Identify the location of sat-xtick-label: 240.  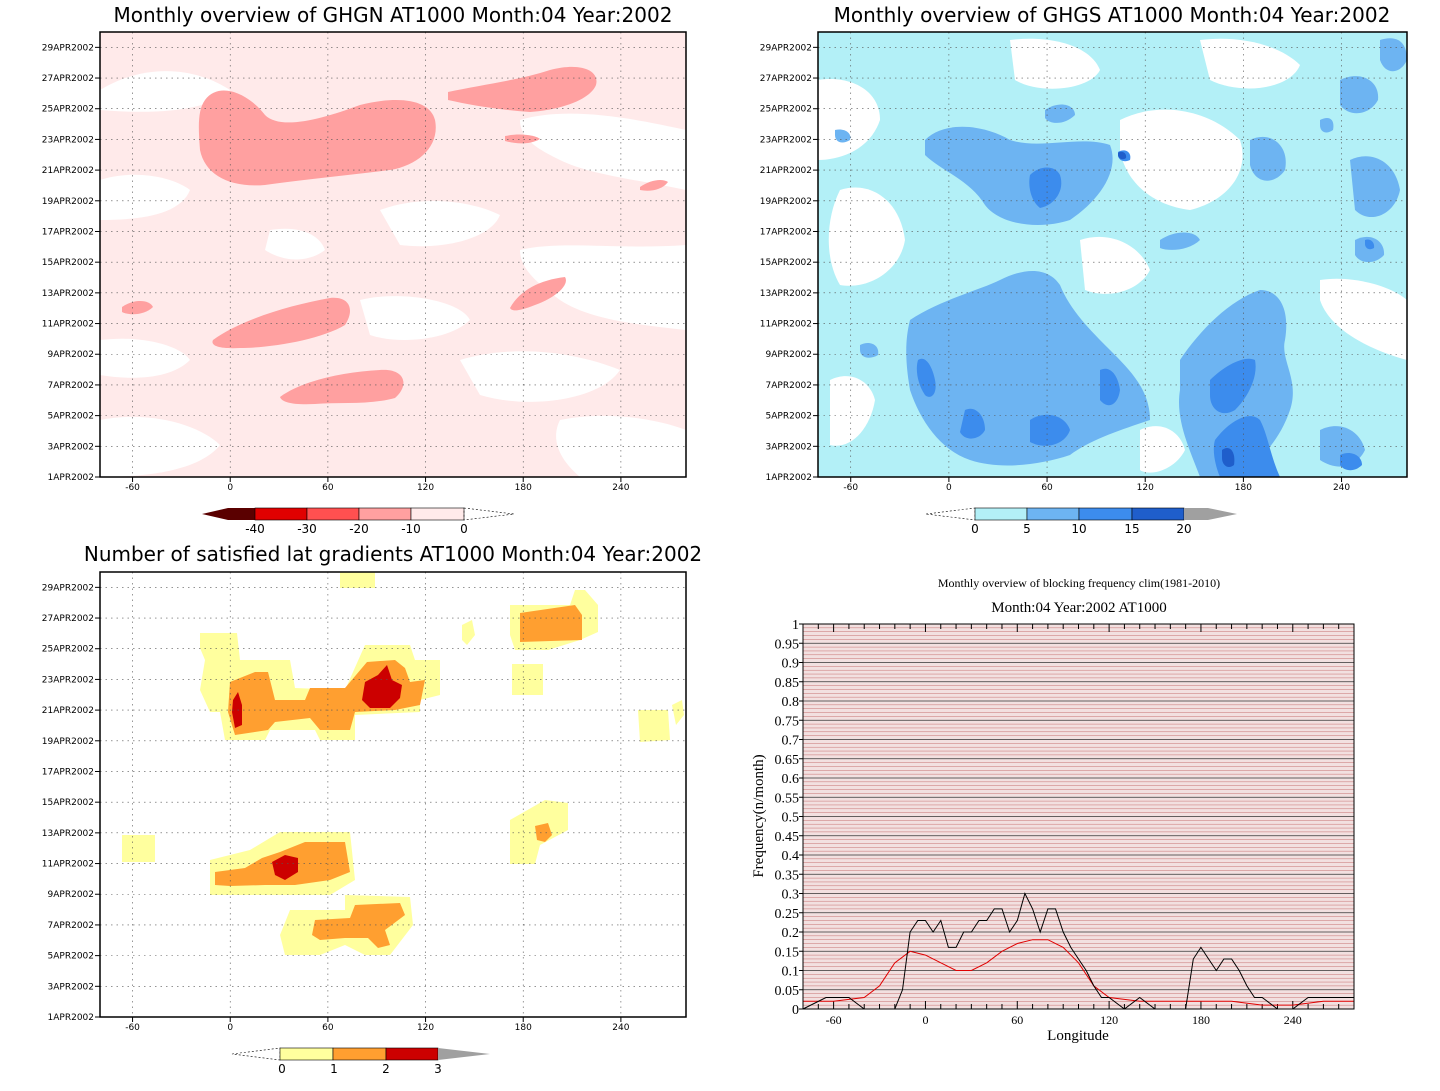
(620, 1028).